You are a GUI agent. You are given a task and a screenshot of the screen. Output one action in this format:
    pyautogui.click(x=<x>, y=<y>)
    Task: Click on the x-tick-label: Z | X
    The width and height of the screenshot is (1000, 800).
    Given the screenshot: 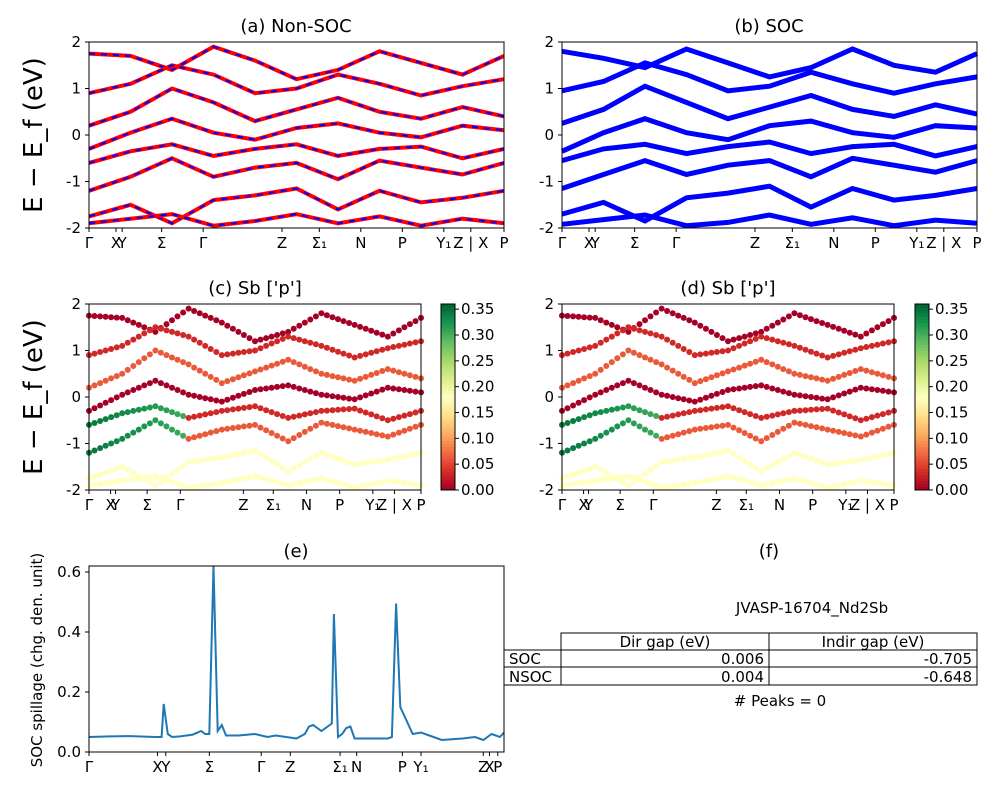 What is the action you would take?
    pyautogui.click(x=867, y=505)
    